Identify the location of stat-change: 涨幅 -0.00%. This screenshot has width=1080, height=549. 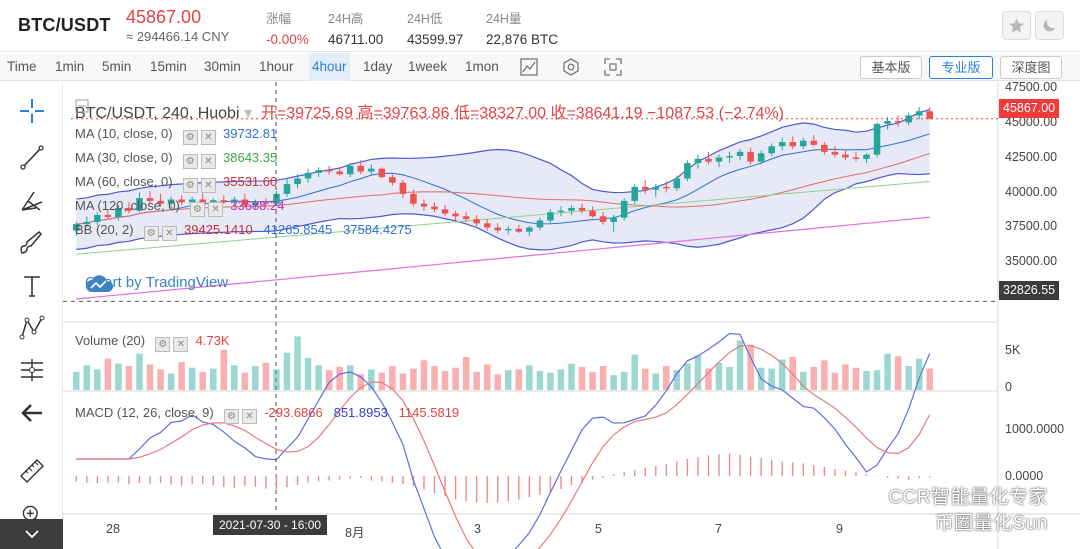
(287, 27).